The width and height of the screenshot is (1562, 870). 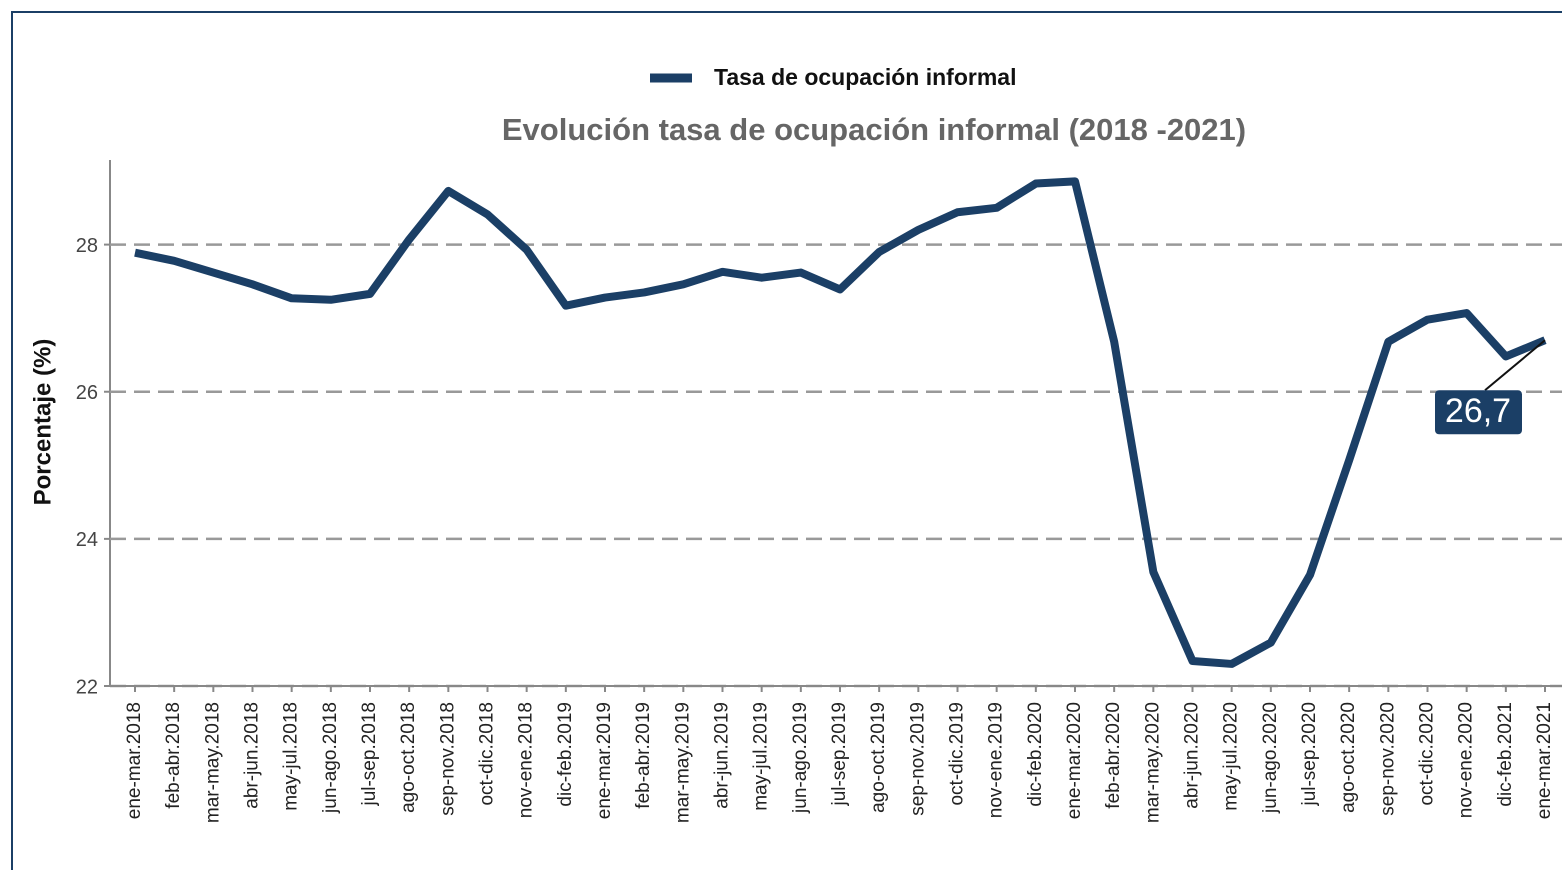 I want to click on x-tick-label: feb-abr.2019, so click(x=643, y=755).